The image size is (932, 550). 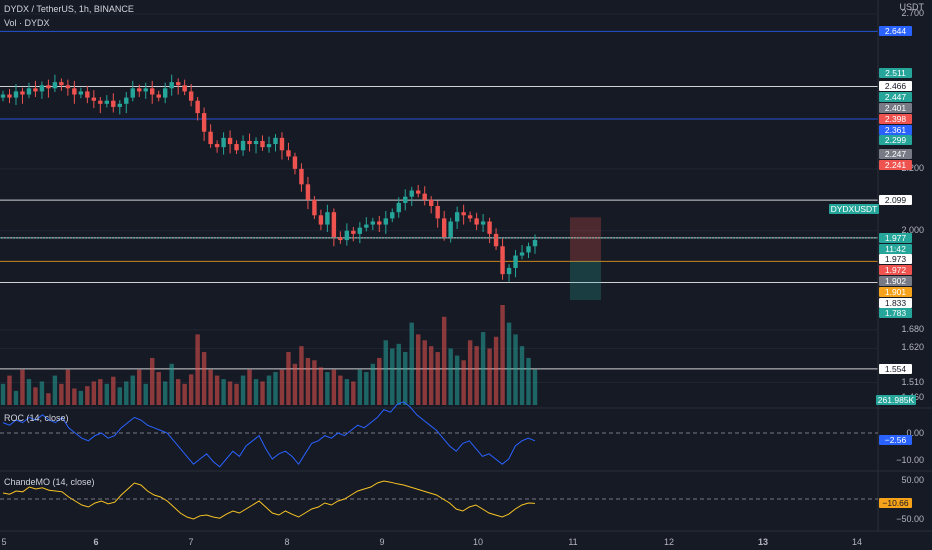 What do you see at coordinates (912, 229) in the screenshot?
I see `price-tick: 2.000` at bounding box center [912, 229].